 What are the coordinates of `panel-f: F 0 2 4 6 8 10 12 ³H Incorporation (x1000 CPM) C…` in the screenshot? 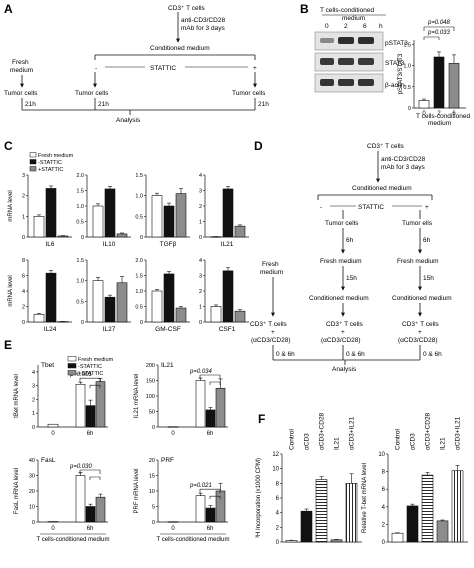 It's located at (362, 479).